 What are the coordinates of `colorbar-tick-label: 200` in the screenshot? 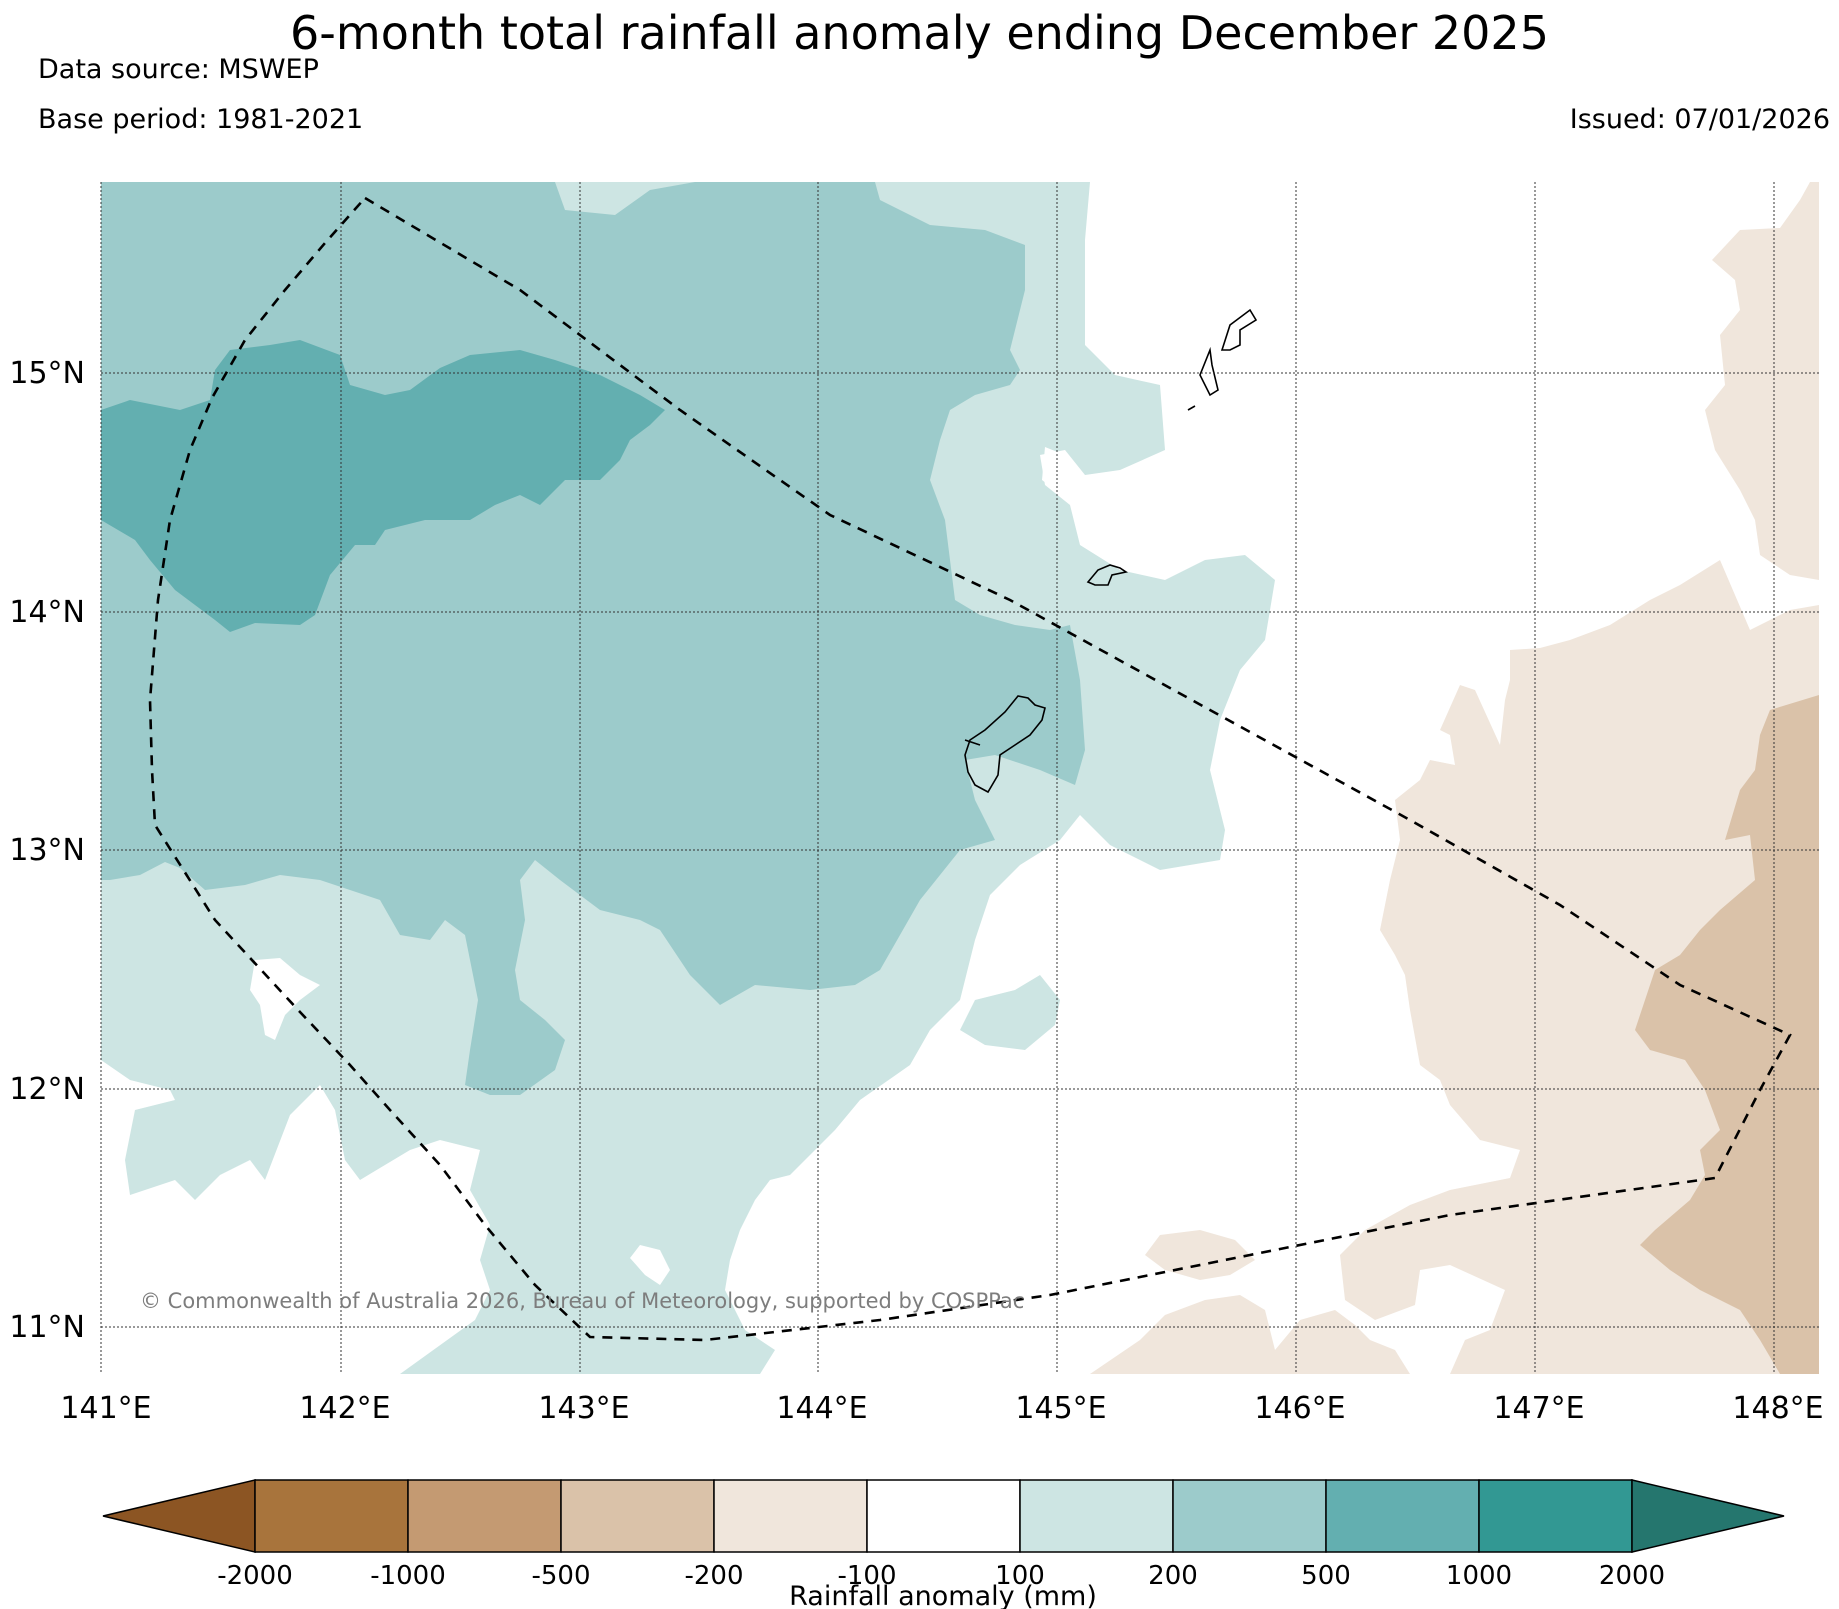 It's located at (1173, 1576).